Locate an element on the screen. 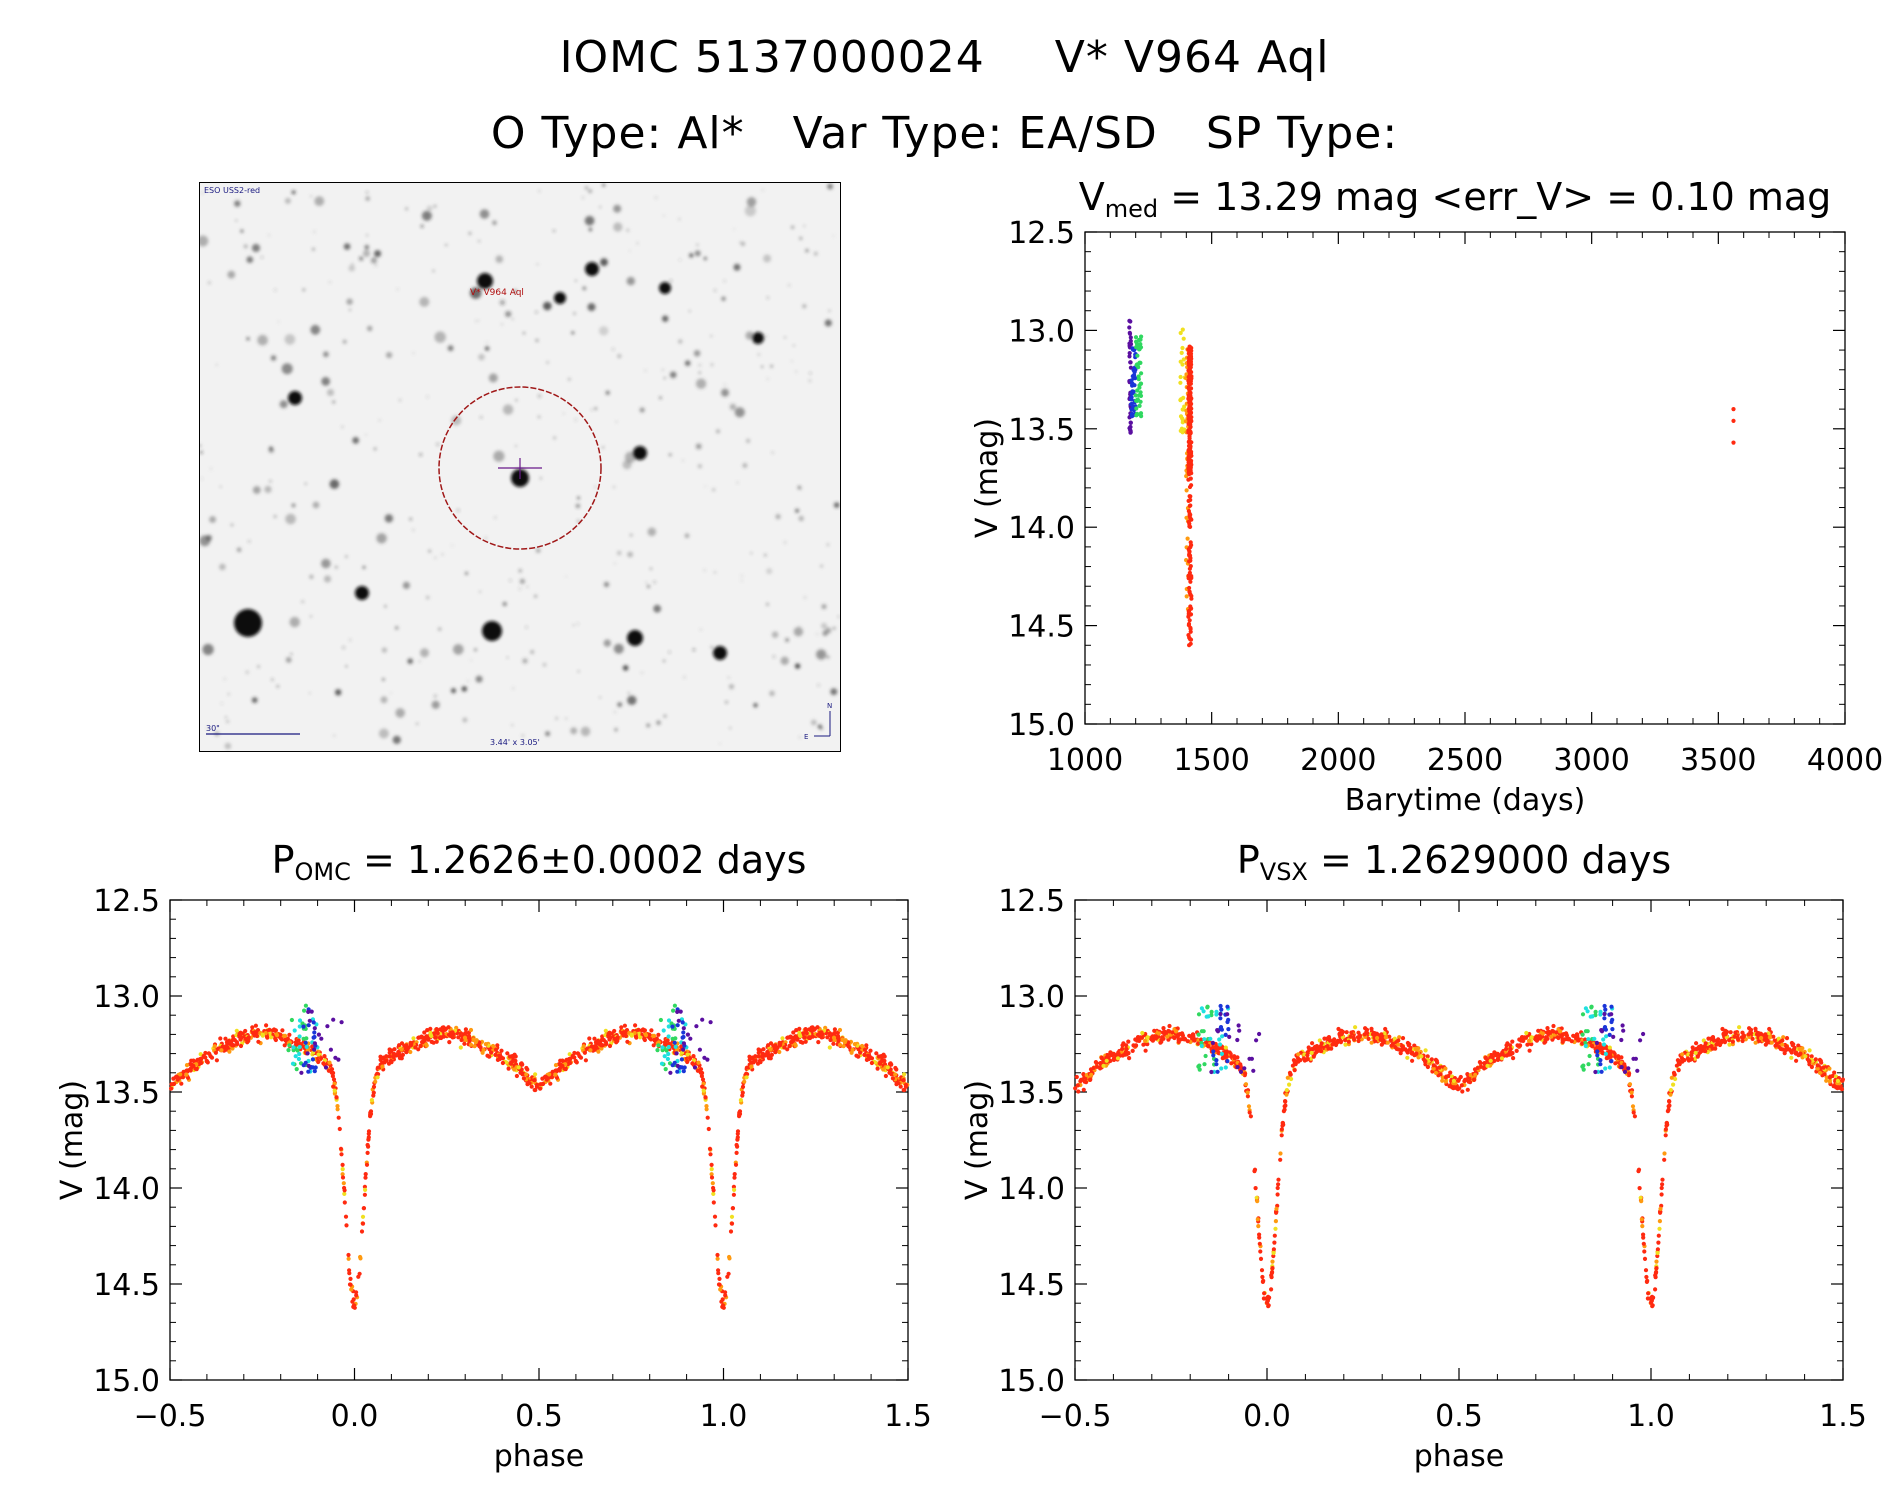 The image size is (1889, 1494). scale-bar-label: 30" is located at coordinates (213, 728).